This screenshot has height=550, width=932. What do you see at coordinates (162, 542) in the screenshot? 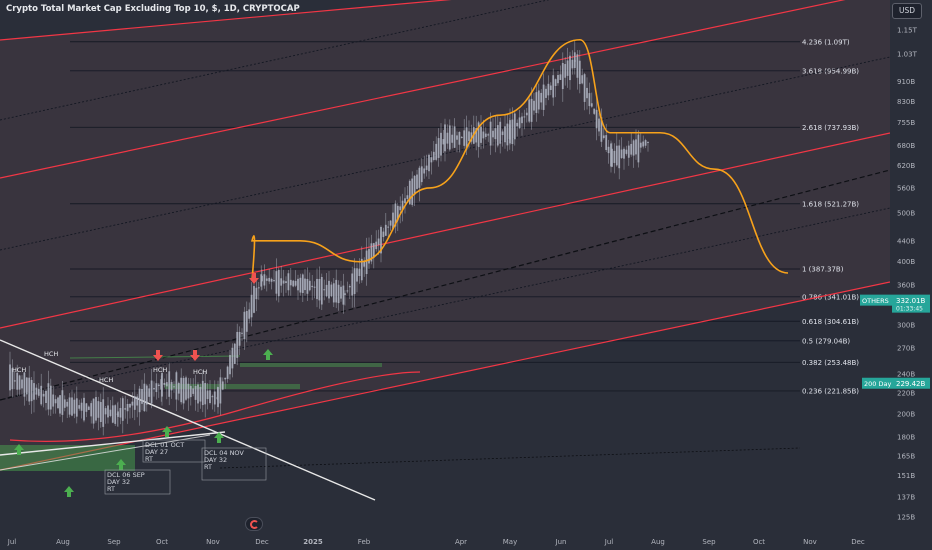
I see `x-tick-label: Oct` at bounding box center [162, 542].